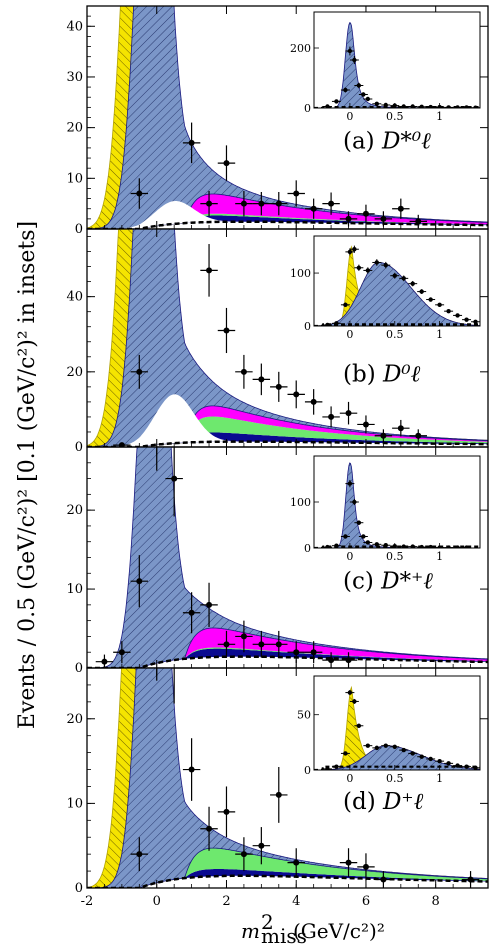 Image resolution: width=498 pixels, height=950 pixels. Describe the element at coordinates (397, 294) in the screenshot. I see `inset-signal-area` at that location.